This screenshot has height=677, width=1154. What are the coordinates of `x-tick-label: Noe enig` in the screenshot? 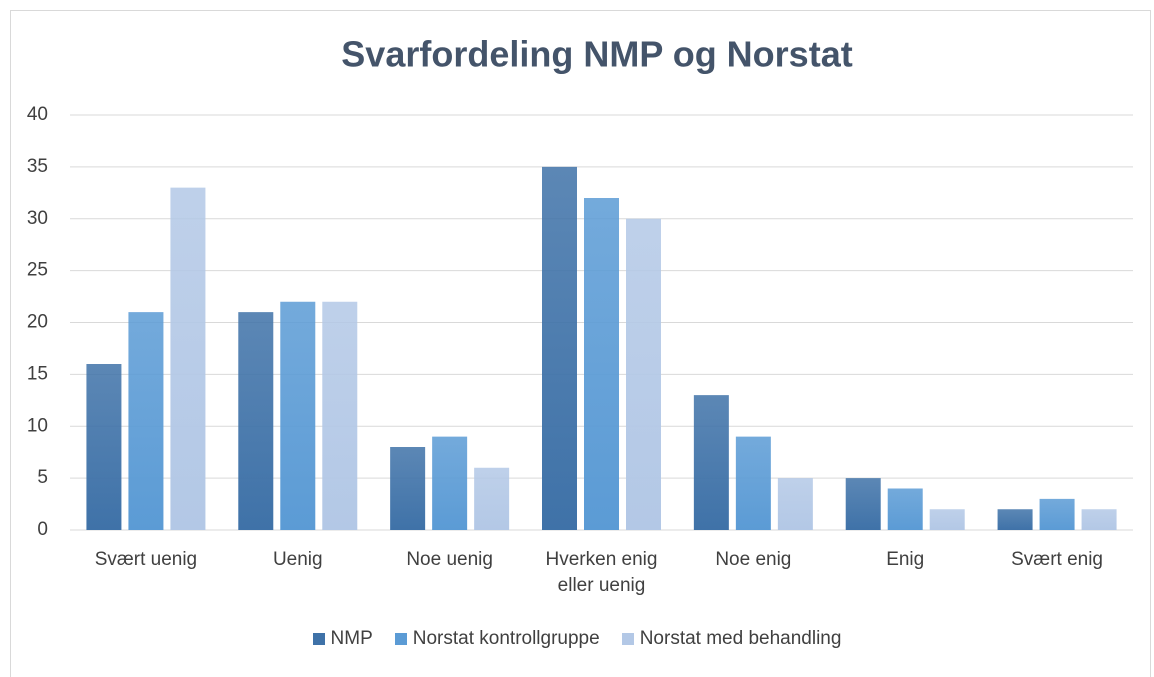 It's located at (753, 559).